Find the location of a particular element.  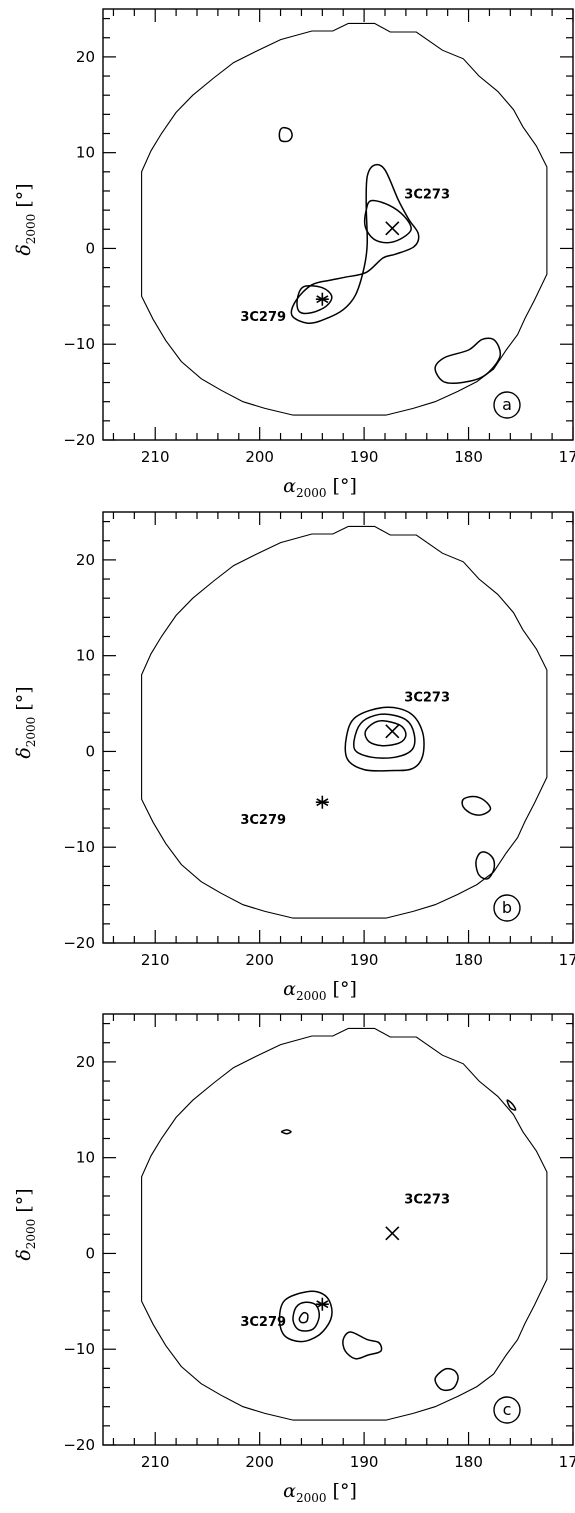

panel-label: b is located at coordinates (507, 907).